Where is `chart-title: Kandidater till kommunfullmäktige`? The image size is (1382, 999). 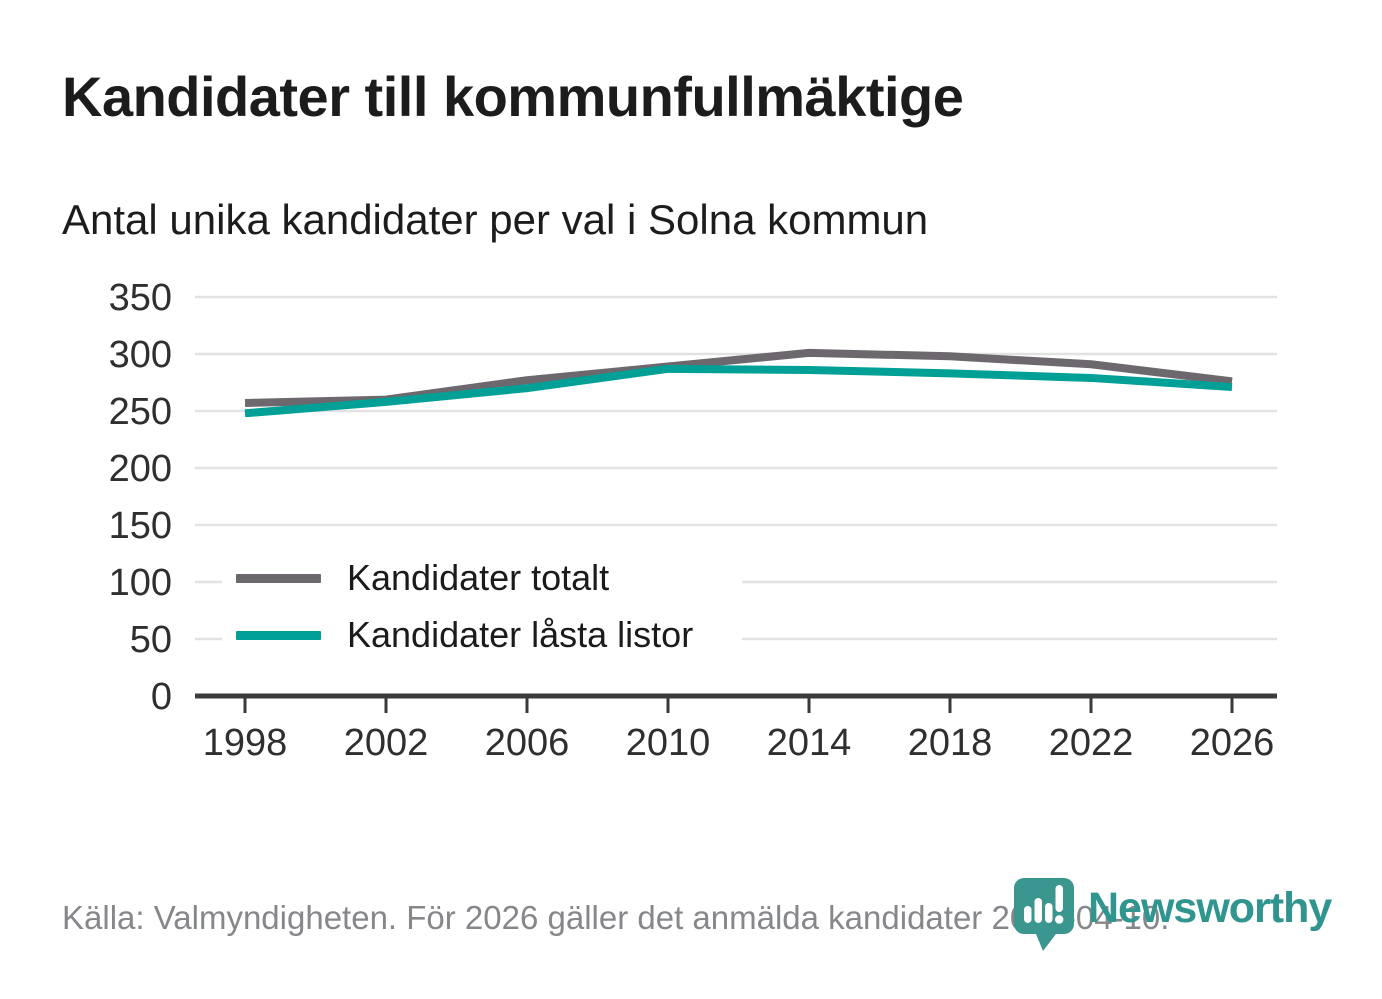
chart-title: Kandidater till kommunfullmäktige is located at coordinates (513, 96).